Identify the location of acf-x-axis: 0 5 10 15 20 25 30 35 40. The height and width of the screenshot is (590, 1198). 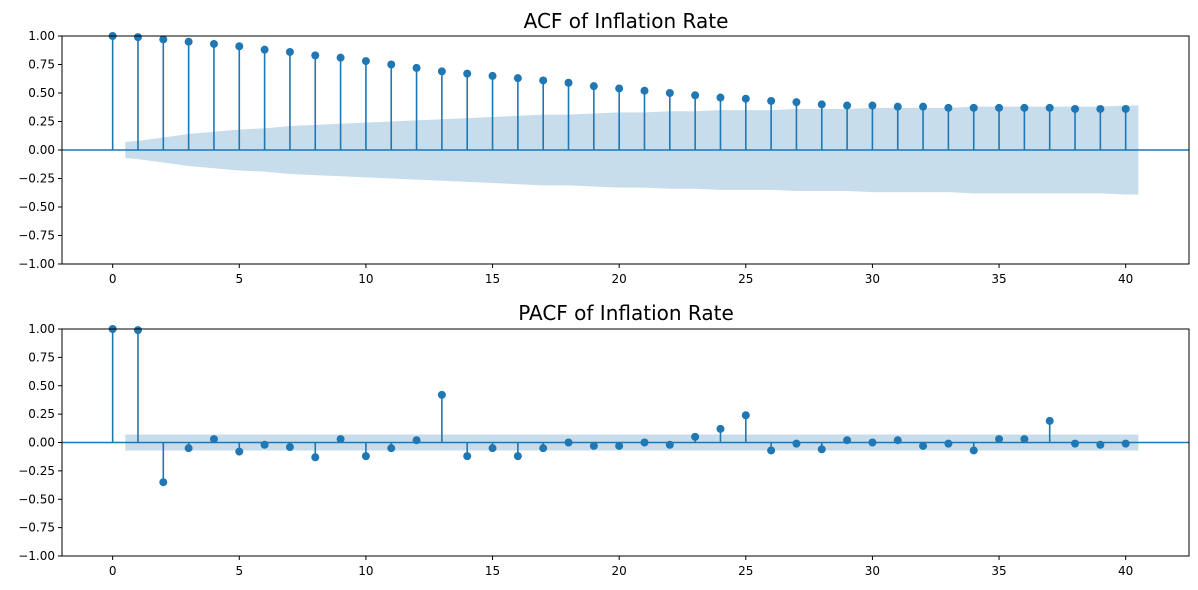
(621, 275).